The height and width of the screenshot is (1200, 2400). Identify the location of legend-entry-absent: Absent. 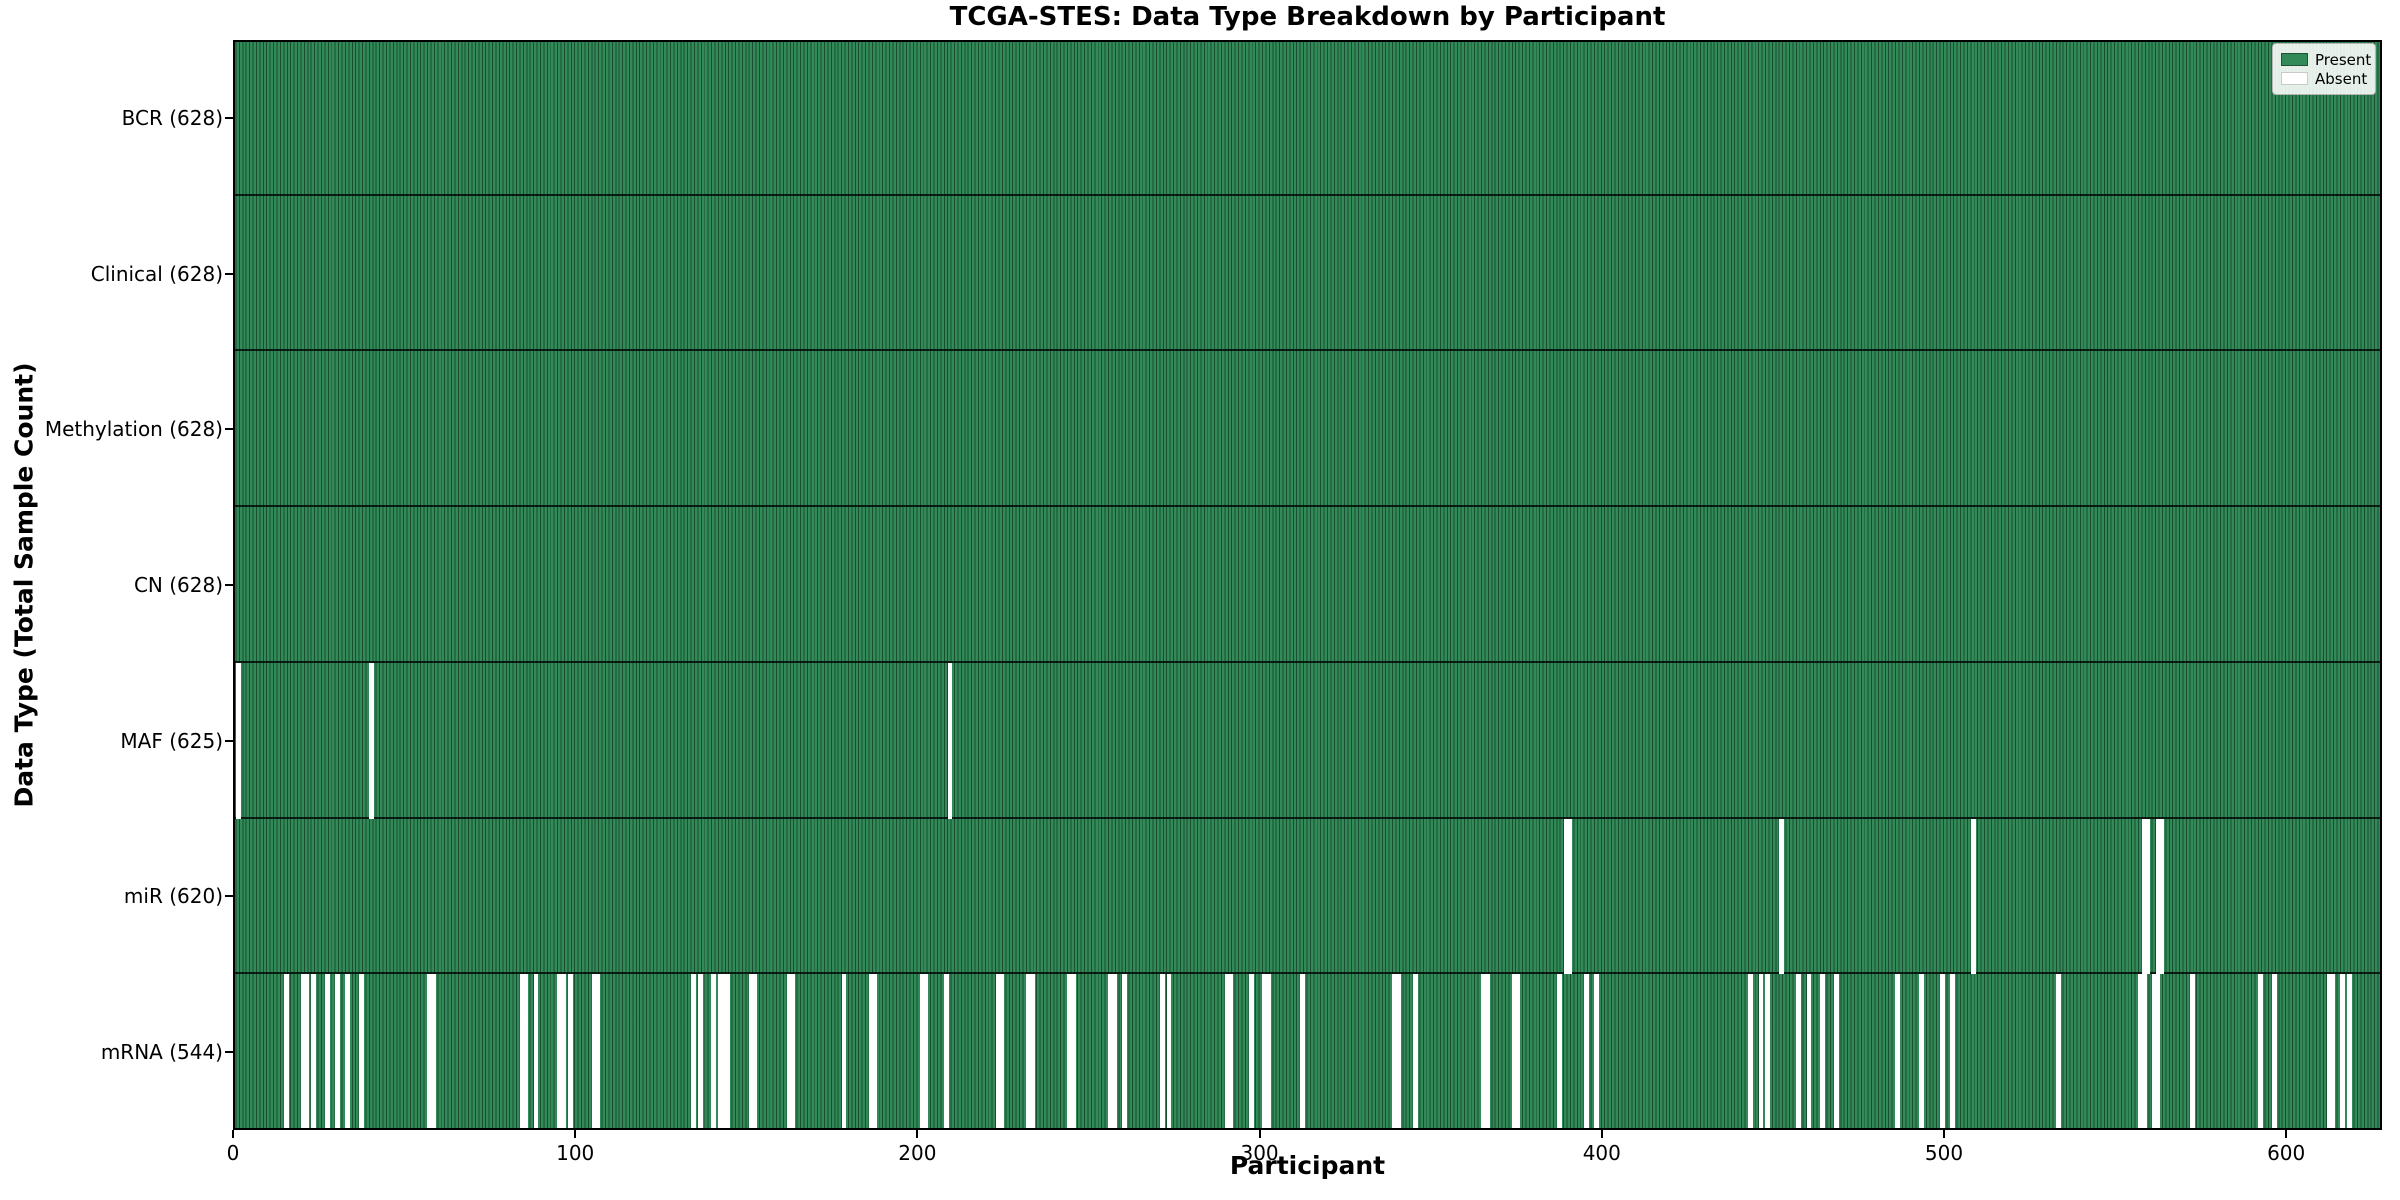
(2324, 78).